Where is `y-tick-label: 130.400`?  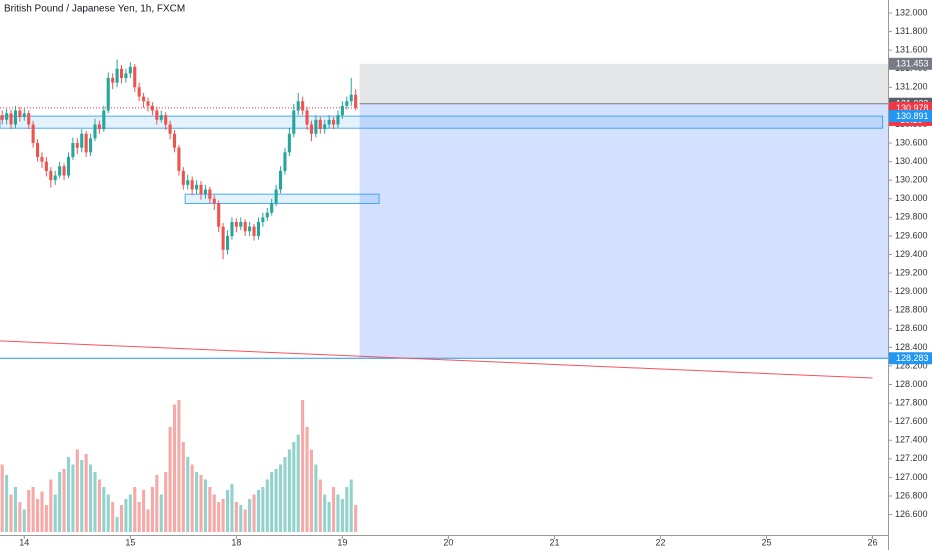
y-tick-label: 130.400 is located at coordinates (911, 161).